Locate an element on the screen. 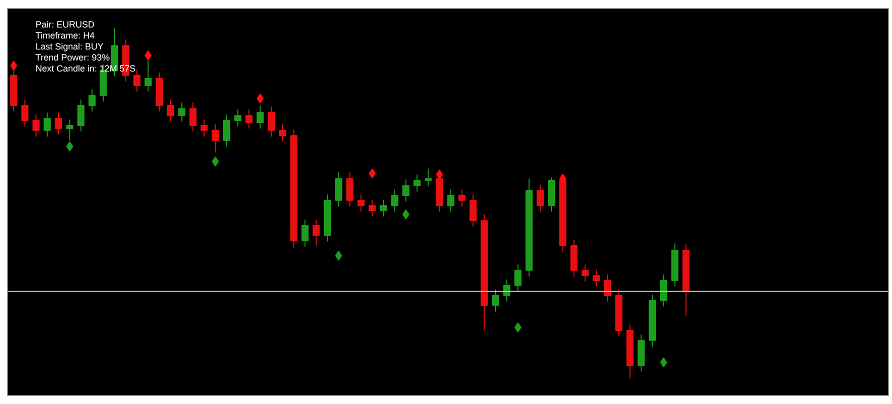 Image resolution: width=892 pixels, height=404 pixels. annotation: Last Signal: BUY is located at coordinates (70, 47).